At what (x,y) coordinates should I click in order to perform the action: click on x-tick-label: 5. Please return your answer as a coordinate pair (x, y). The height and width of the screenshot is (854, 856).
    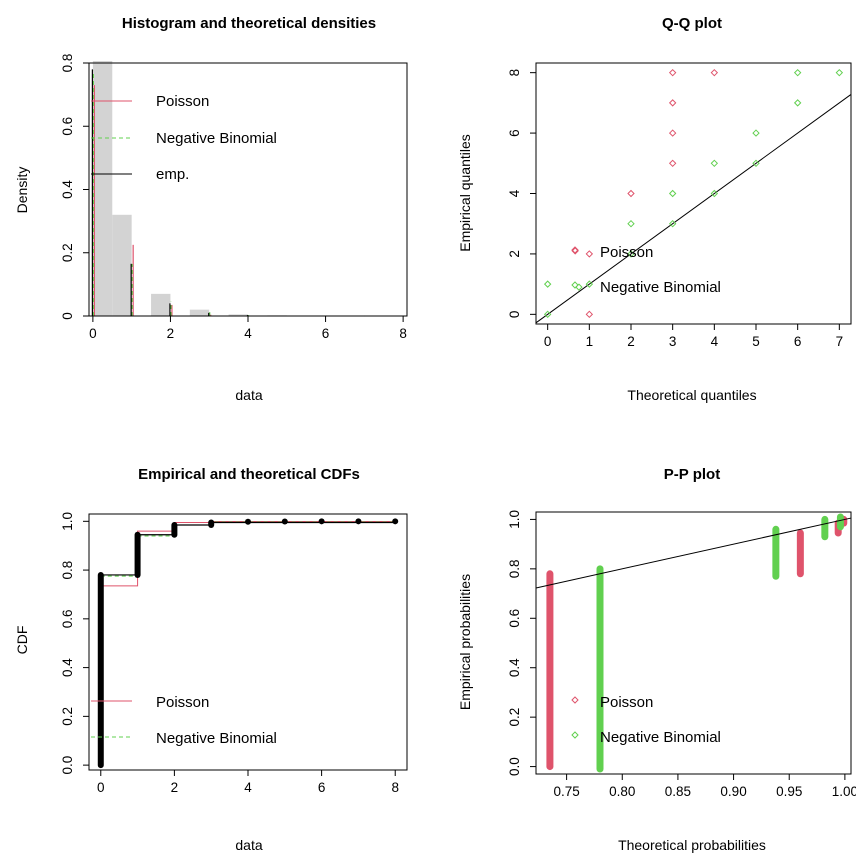
    Looking at the image, I should click on (756, 341).